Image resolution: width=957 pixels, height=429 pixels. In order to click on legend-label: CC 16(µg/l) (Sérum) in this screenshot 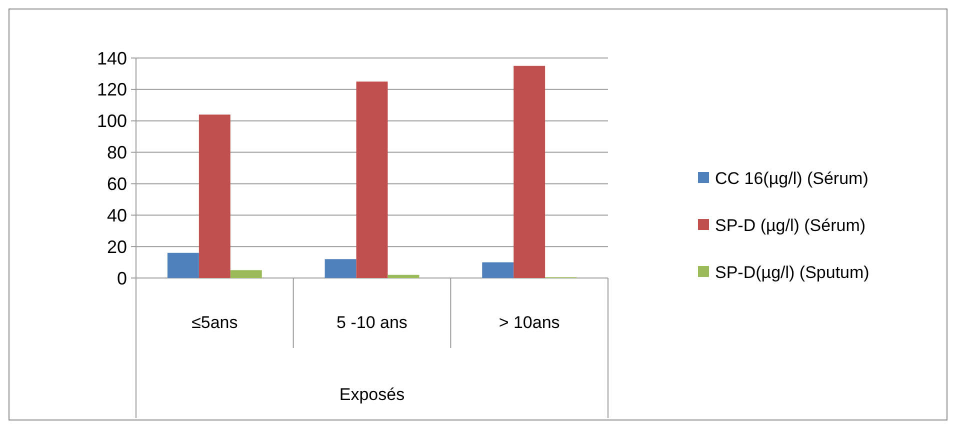, I will do `click(791, 178)`.